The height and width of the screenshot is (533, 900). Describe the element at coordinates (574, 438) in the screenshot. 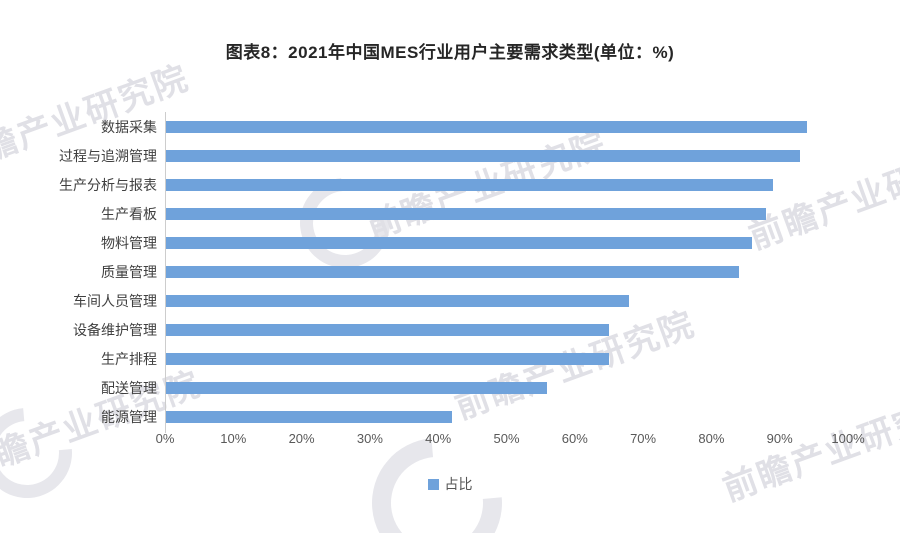

I see `x-tick-label: 60%` at that location.